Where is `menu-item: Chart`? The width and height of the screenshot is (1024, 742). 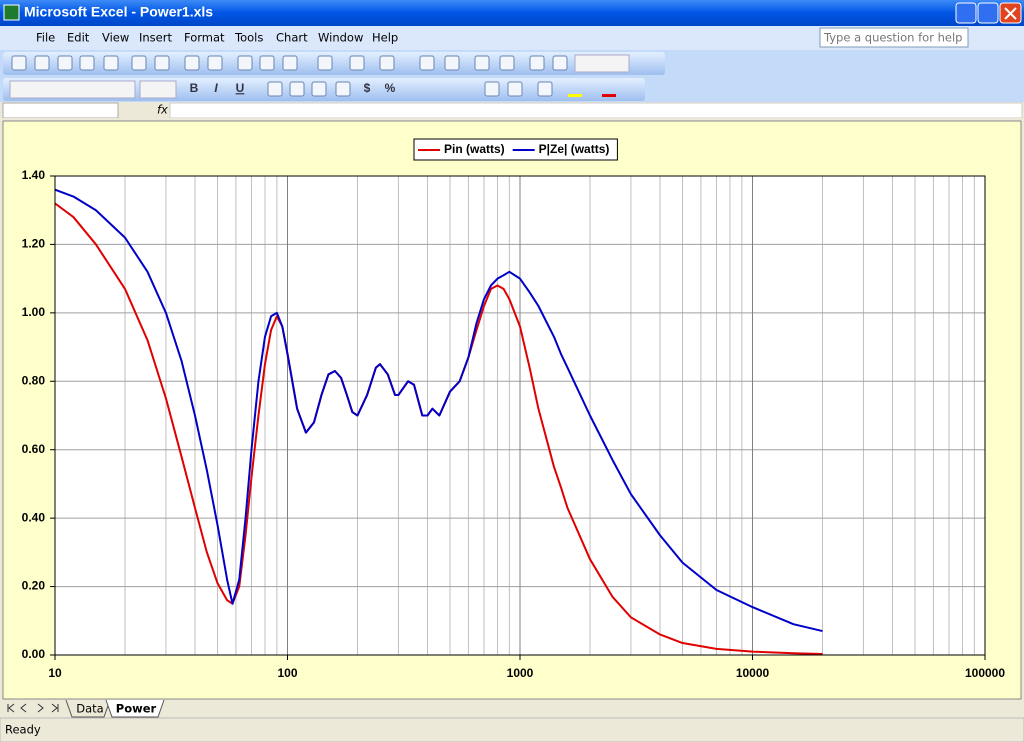 menu-item: Chart is located at coordinates (292, 38).